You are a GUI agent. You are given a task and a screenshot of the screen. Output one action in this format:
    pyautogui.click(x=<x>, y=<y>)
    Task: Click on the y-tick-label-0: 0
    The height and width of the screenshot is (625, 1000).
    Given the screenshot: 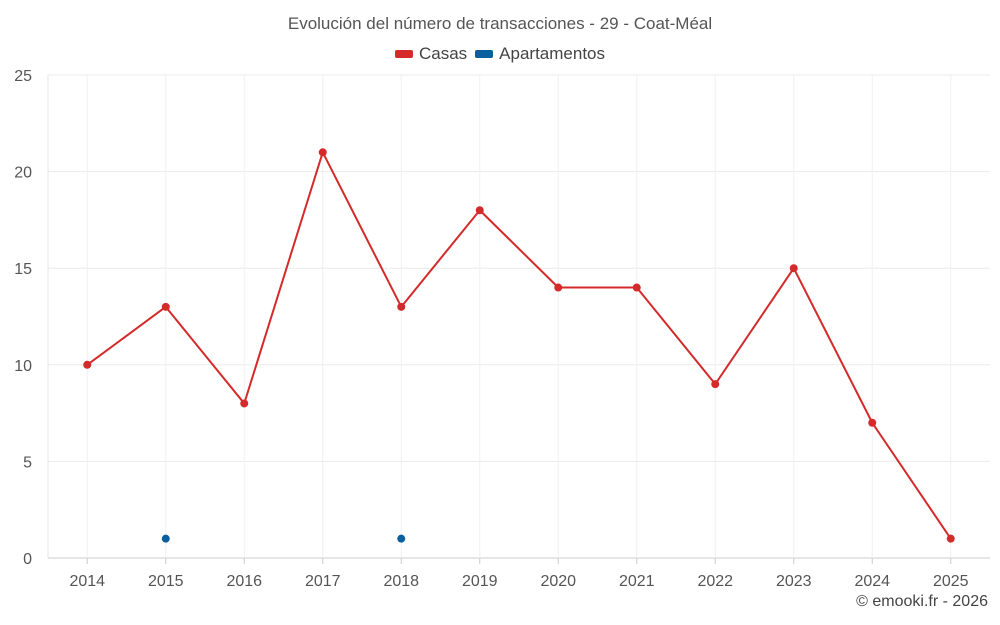 What is the action you would take?
    pyautogui.click(x=27, y=559)
    